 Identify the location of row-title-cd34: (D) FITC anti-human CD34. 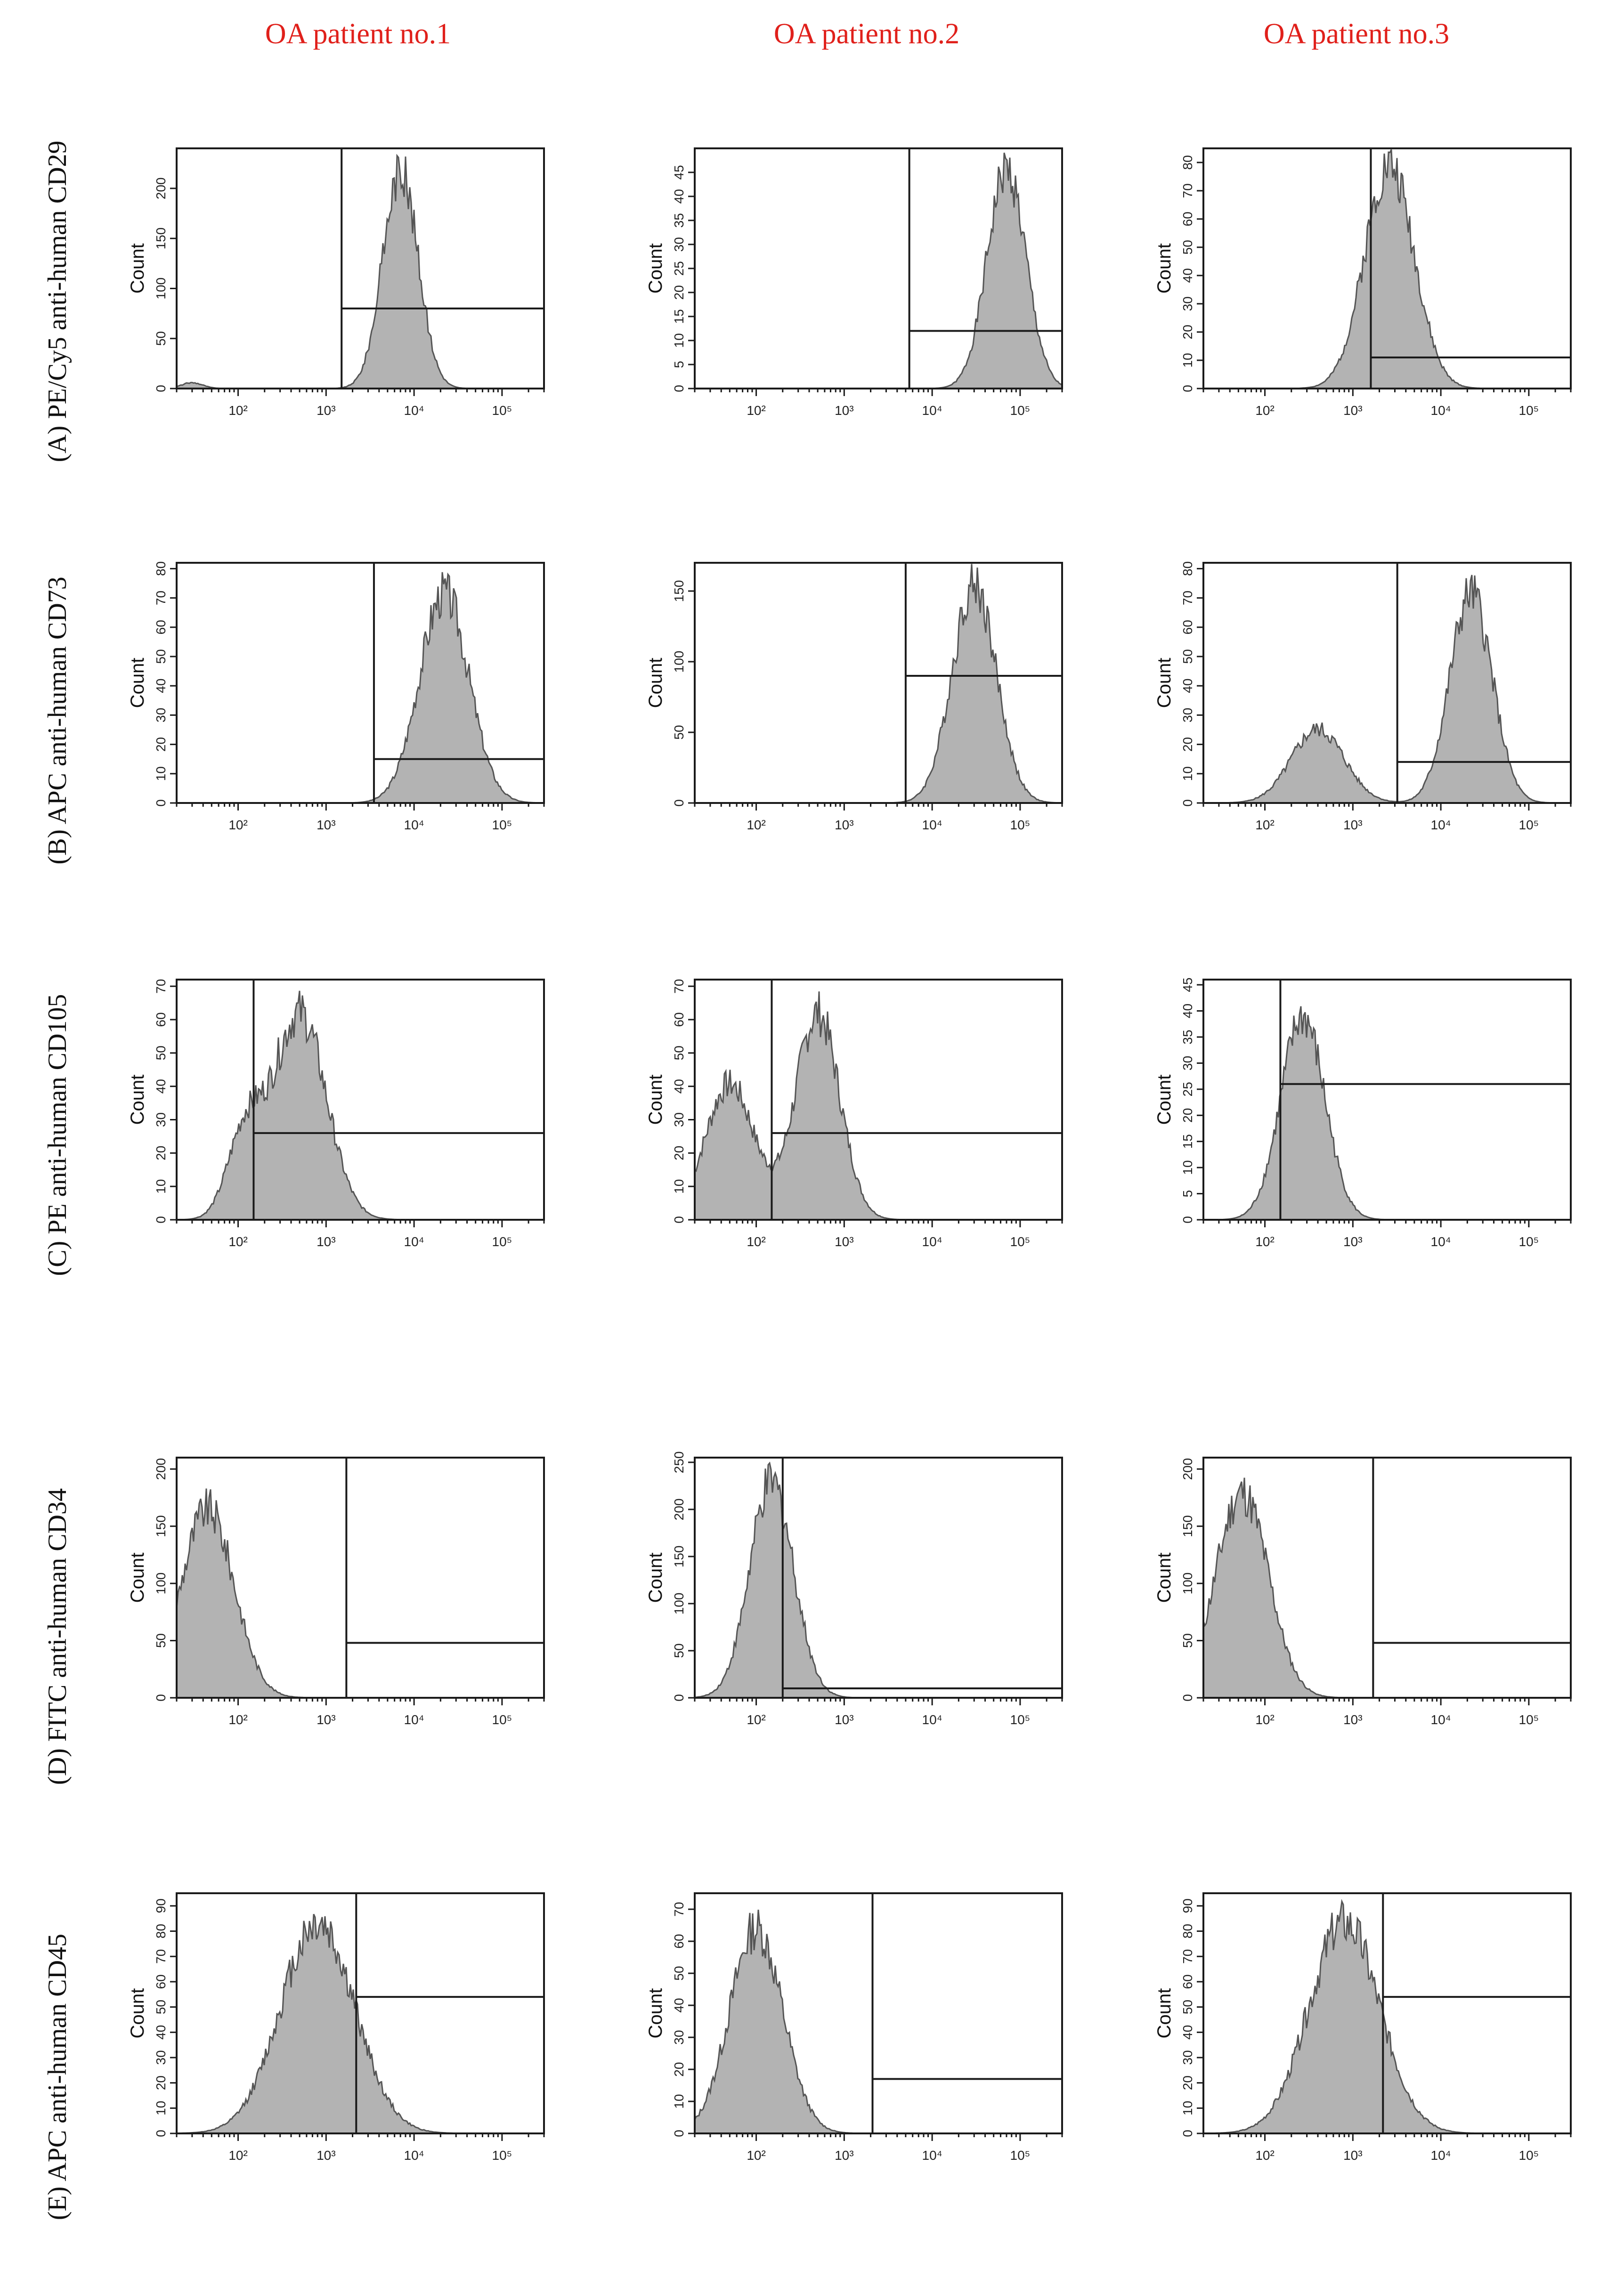
(57, 1636).